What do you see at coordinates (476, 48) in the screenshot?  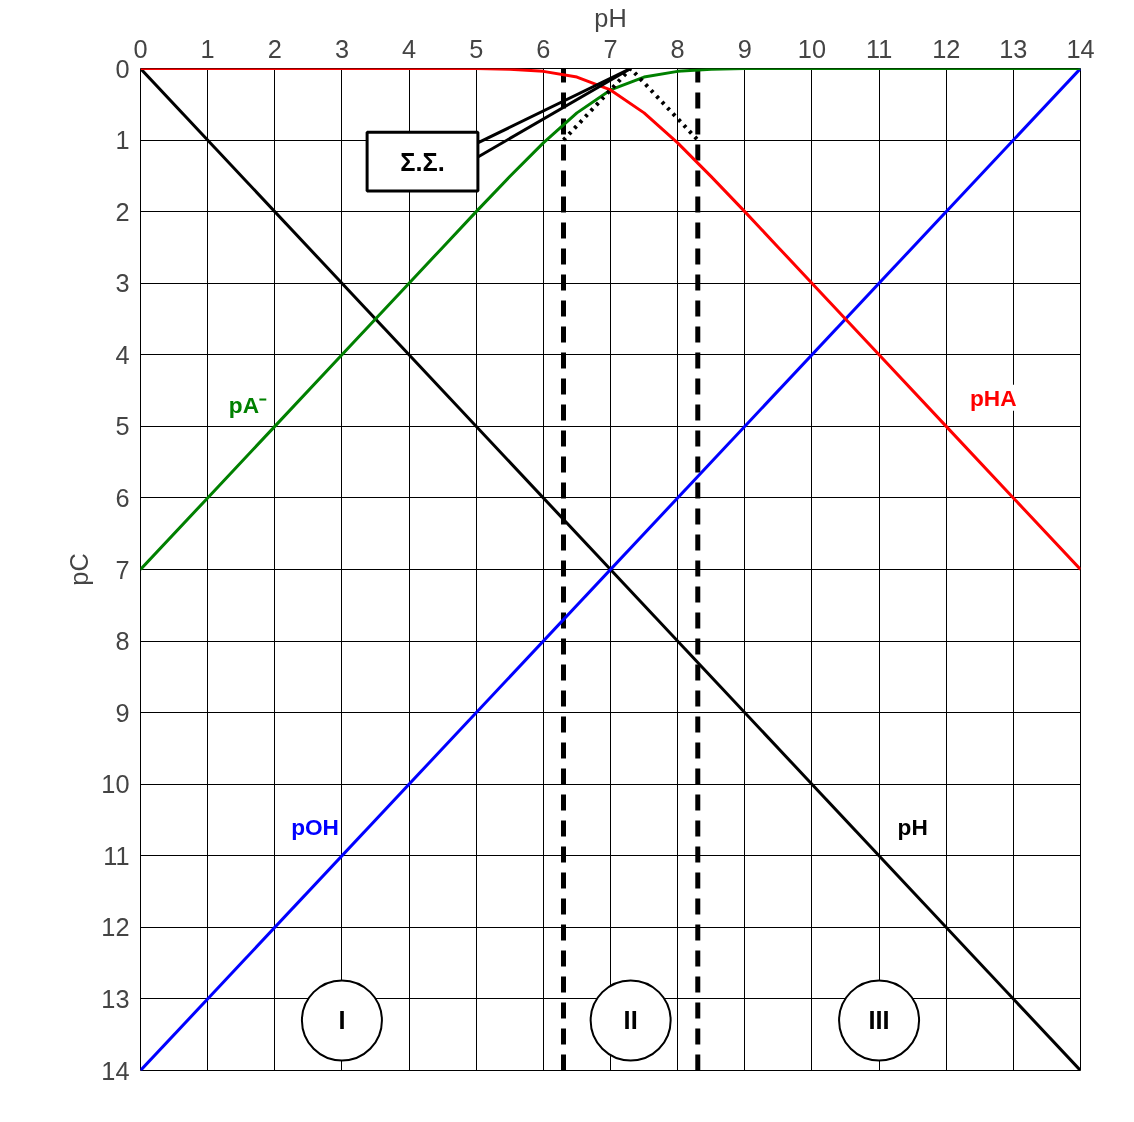 I see `x-tick-label: 5` at bounding box center [476, 48].